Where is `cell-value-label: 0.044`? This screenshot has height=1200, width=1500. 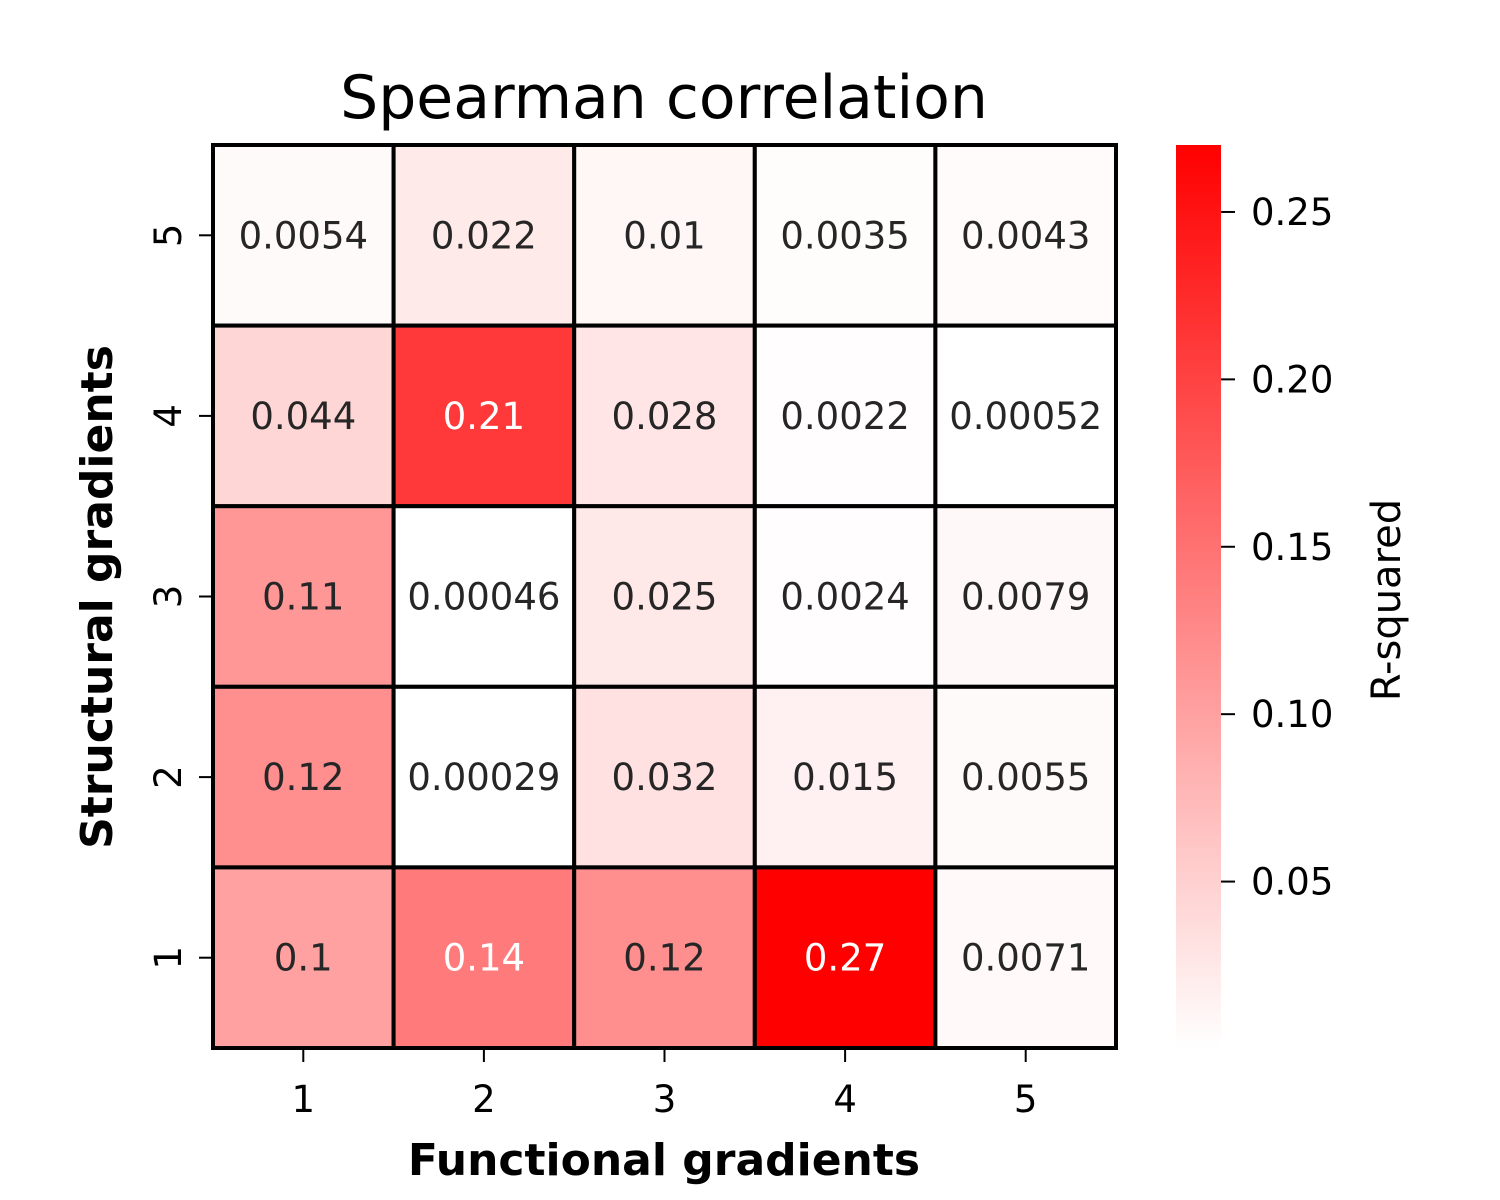
cell-value-label: 0.044 is located at coordinates (303, 416).